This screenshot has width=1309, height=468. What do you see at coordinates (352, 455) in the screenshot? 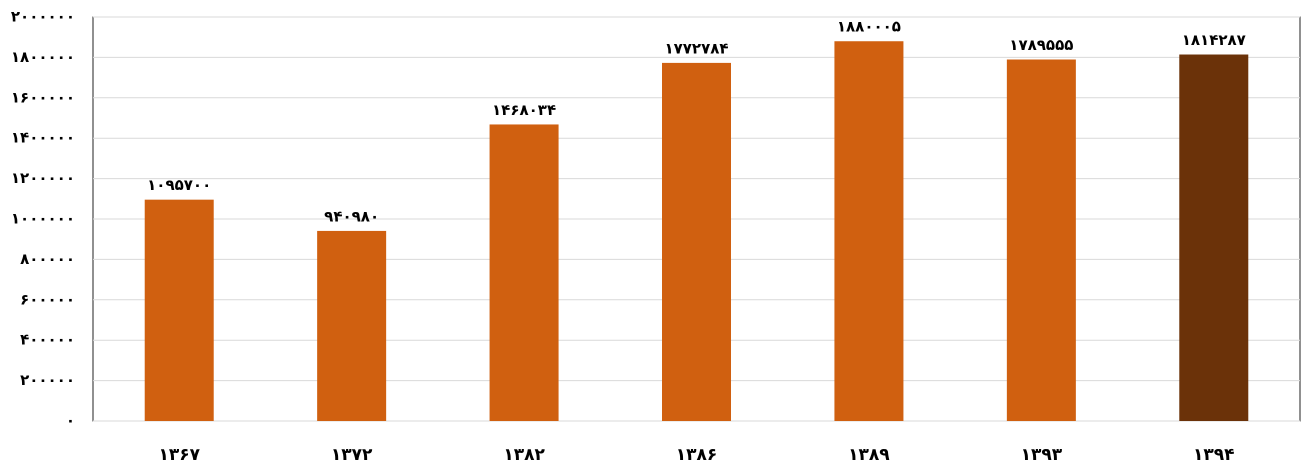
I see `x-tick-label: ۱۳۷۲` at bounding box center [352, 455].